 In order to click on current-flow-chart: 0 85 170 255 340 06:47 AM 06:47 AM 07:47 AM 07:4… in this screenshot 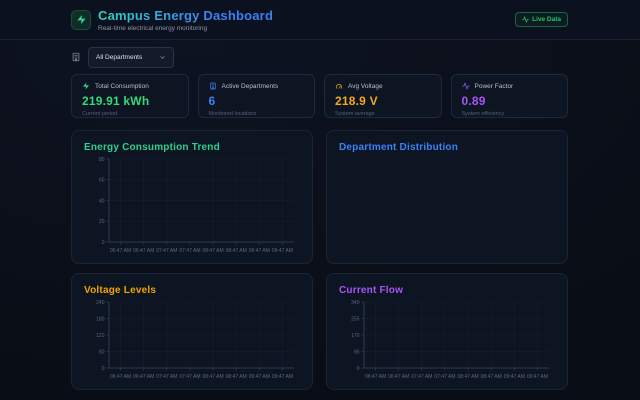, I will do `click(447, 338)`.